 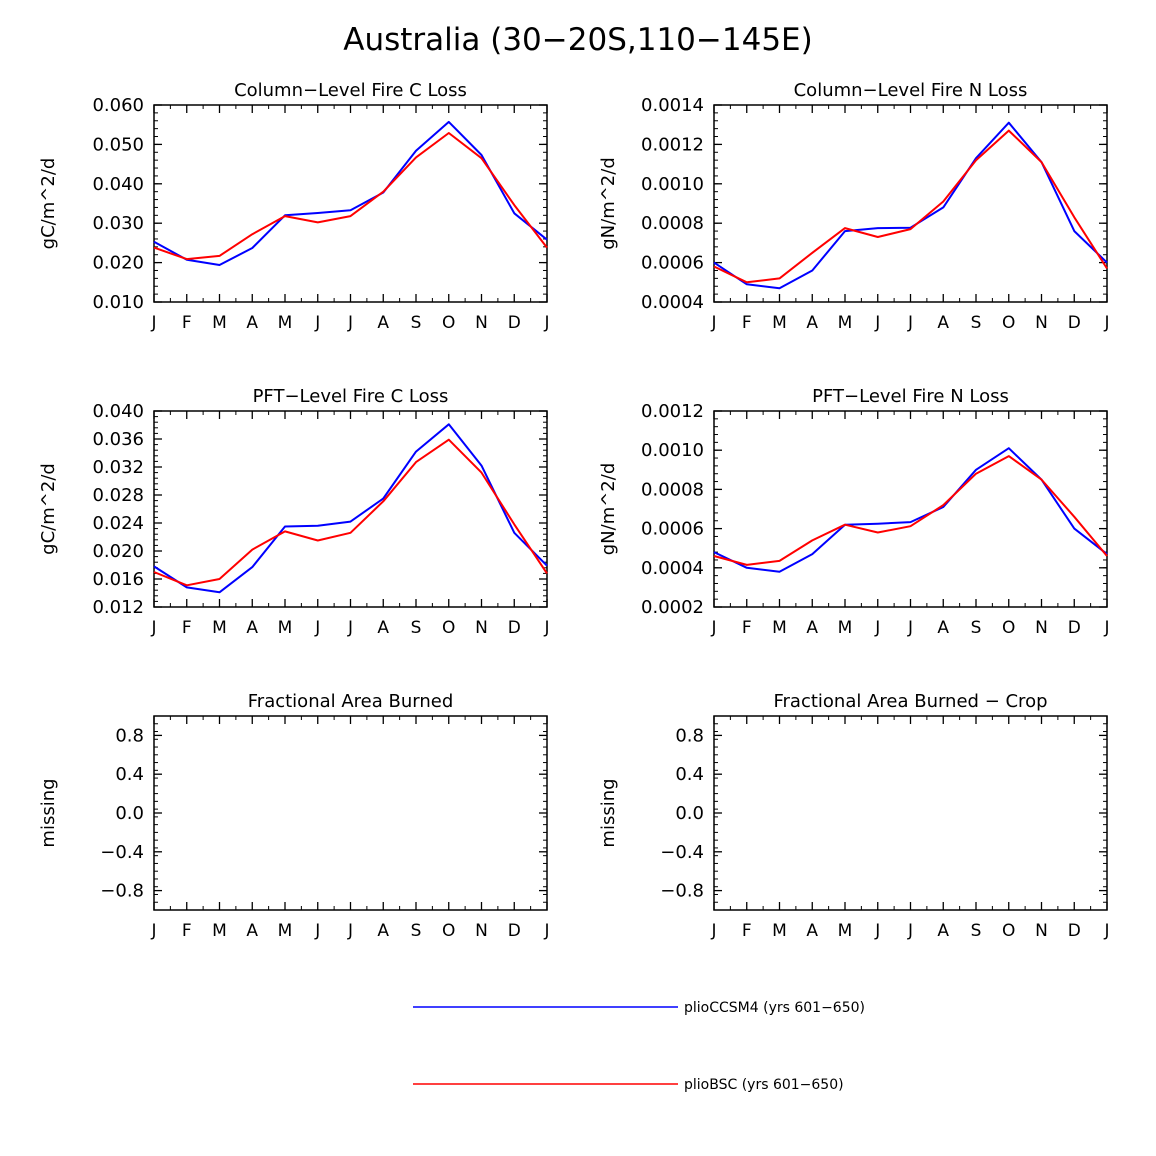 I want to click on y-tick-label: 0.030, so click(x=118, y=223).